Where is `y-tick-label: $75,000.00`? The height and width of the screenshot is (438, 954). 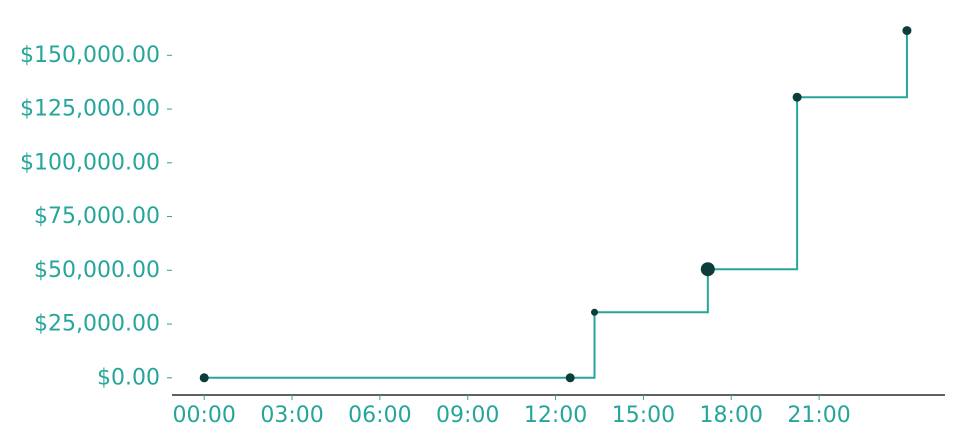
y-tick-label: $75,000.00 is located at coordinates (97, 216).